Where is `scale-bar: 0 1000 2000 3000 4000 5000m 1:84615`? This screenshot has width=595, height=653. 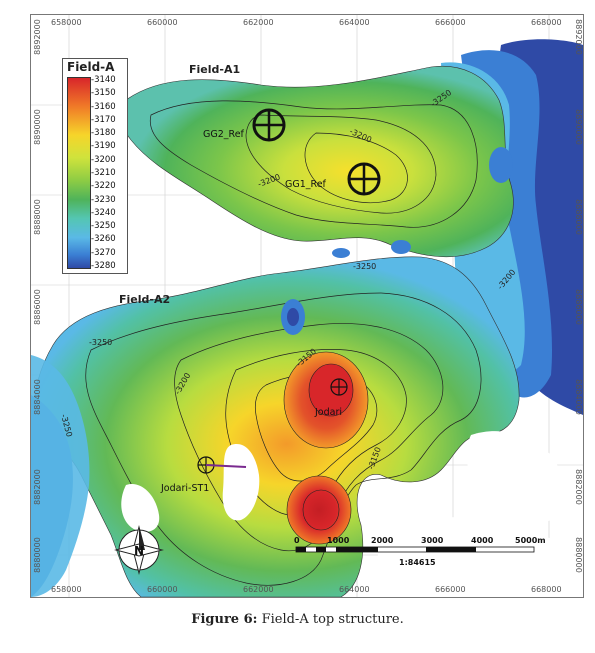
scale-bar: 0 1000 2000 3000 4000 5000m 1:84615 is located at coordinates (420, 551).